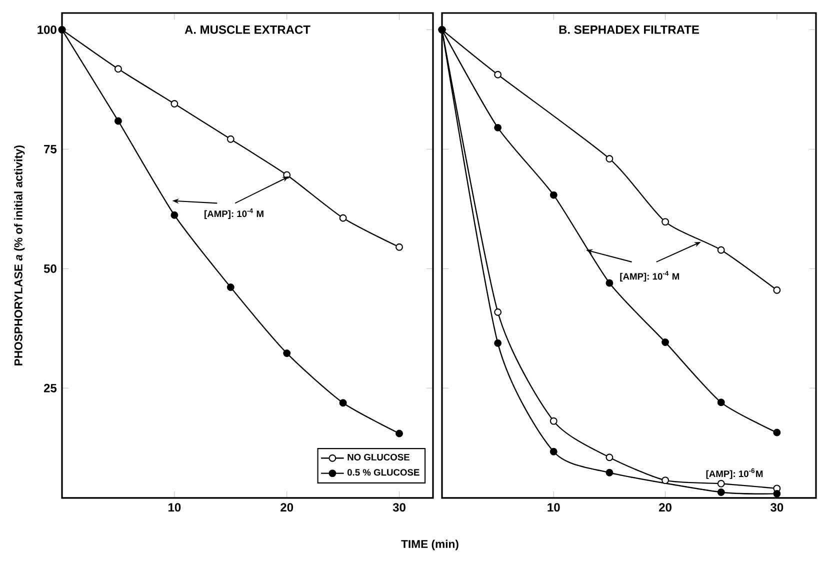 Image resolution: width=818 pixels, height=564 pixels. Describe the element at coordinates (734, 473) in the screenshot. I see `annotation: [AMP]: 10$^{-6}$M` at that location.